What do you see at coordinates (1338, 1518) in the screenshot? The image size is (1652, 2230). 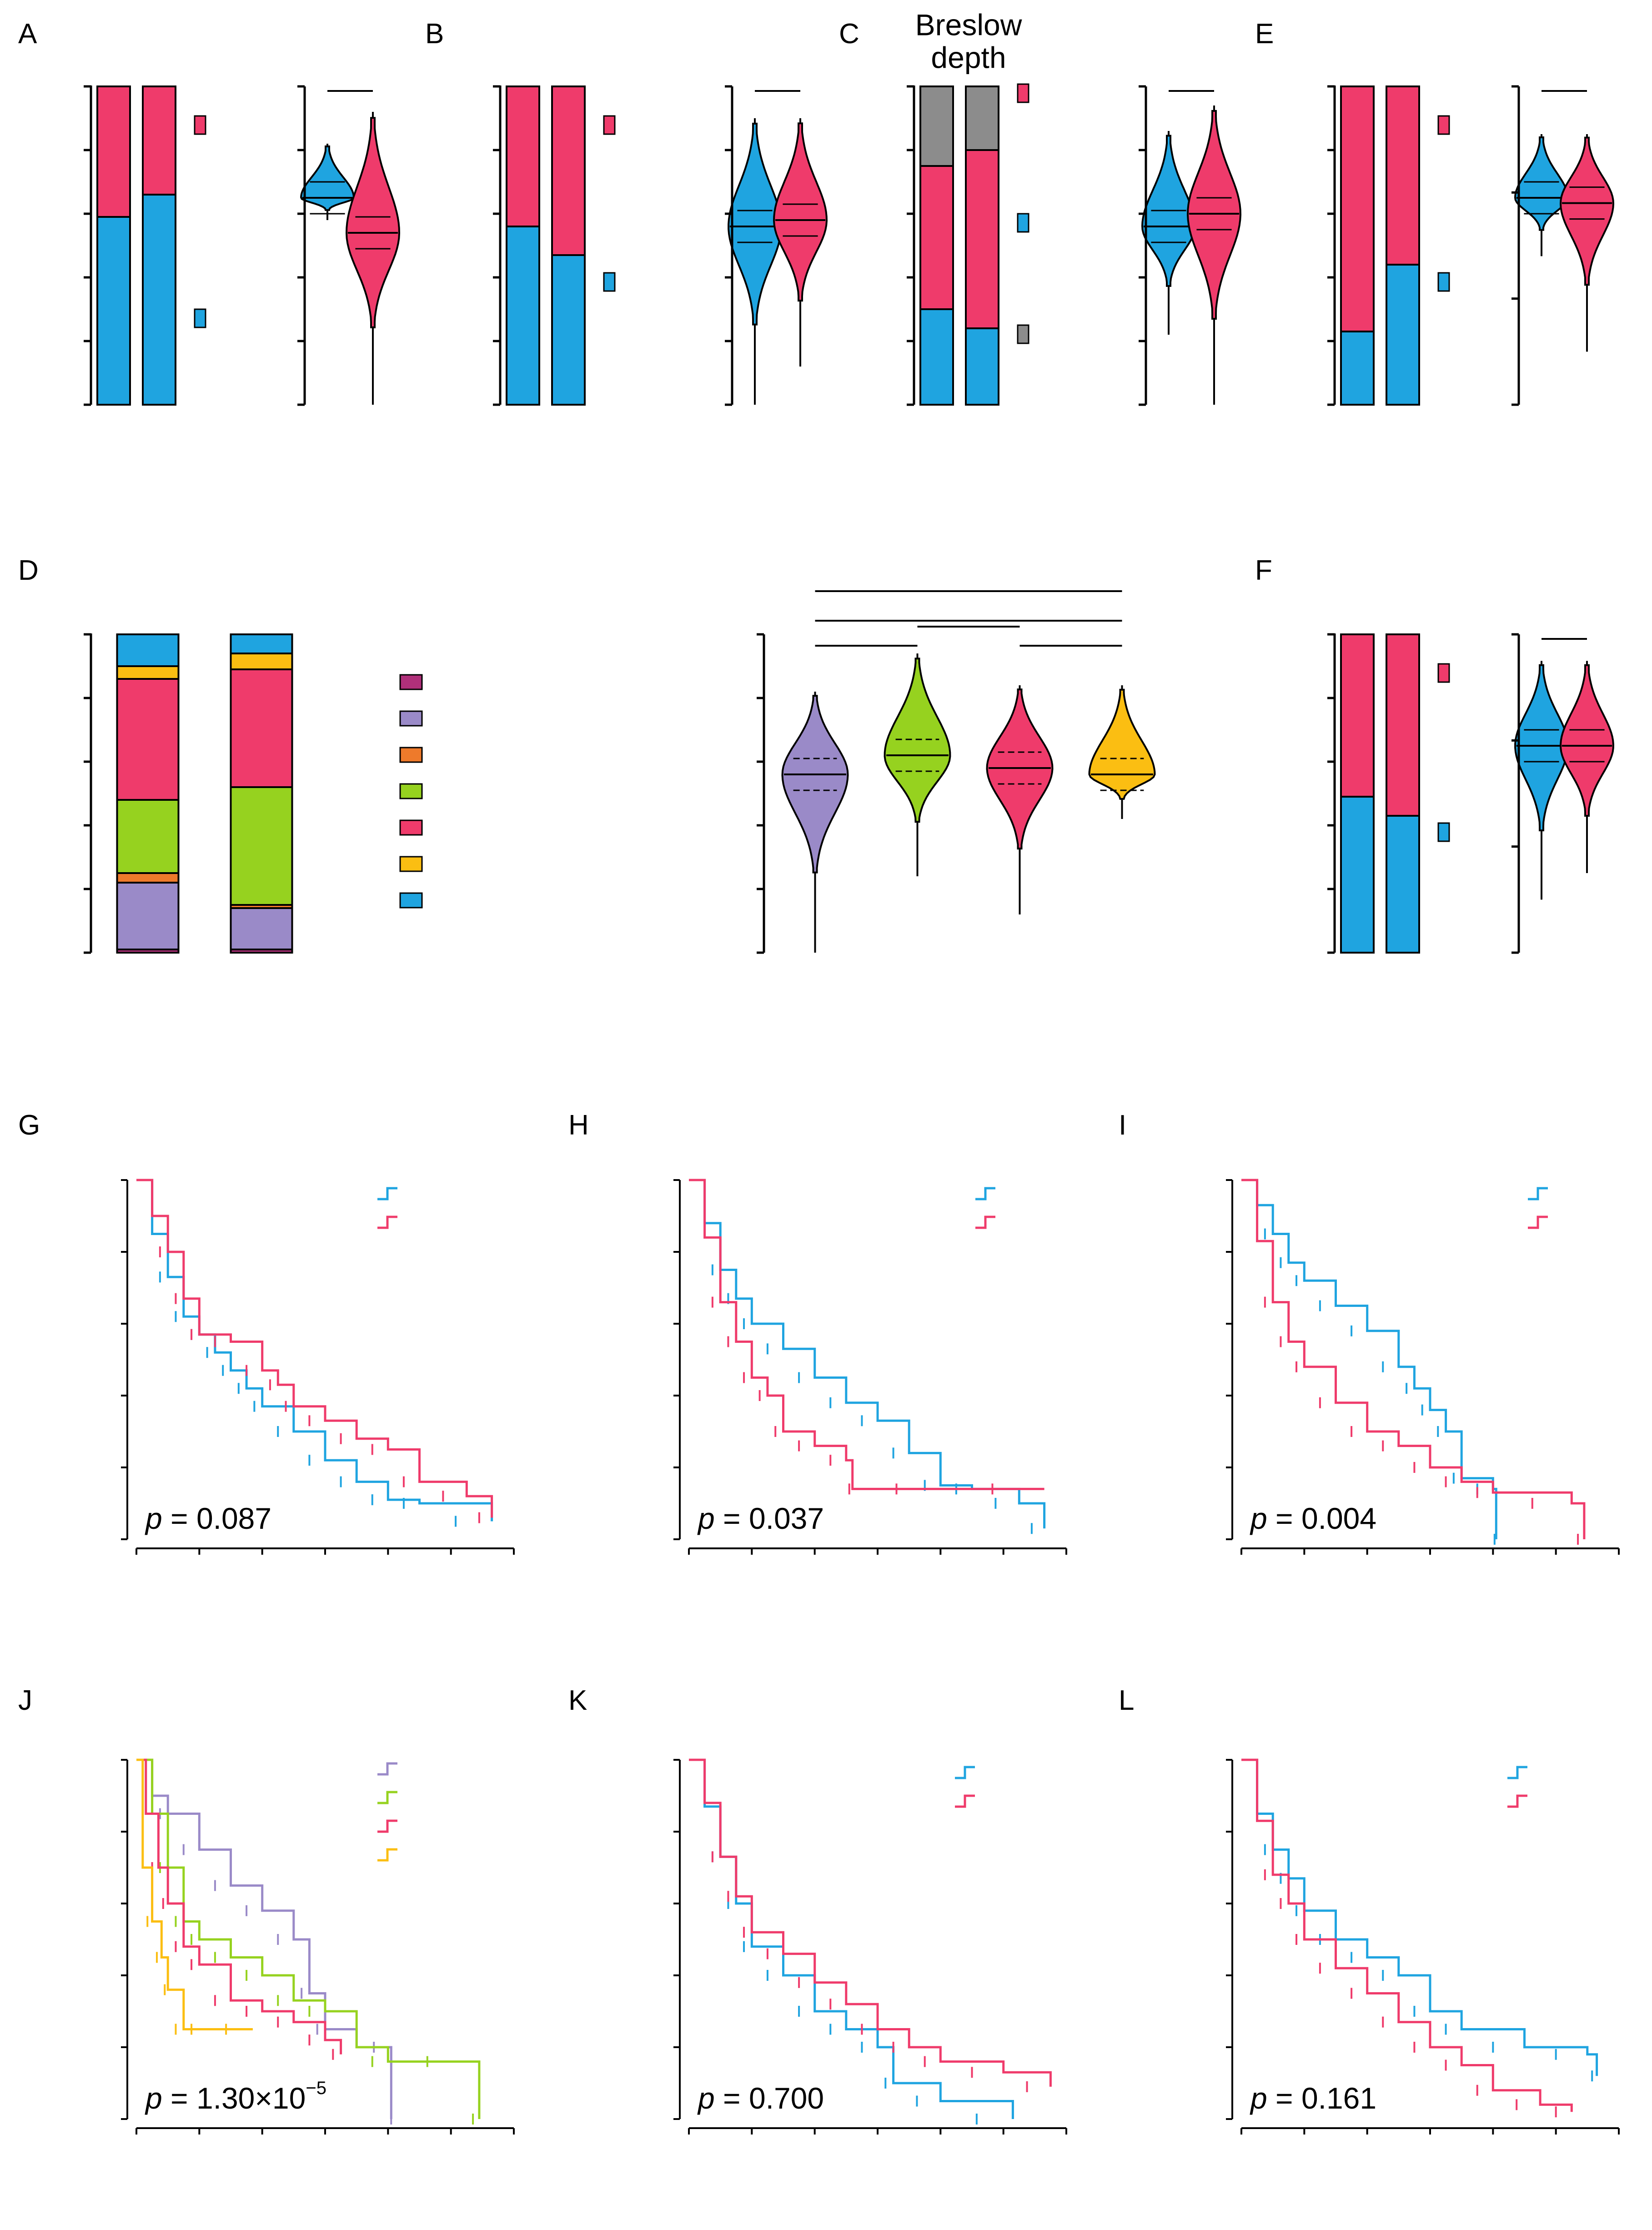 I see `p-value-number: 0.004` at bounding box center [1338, 1518].